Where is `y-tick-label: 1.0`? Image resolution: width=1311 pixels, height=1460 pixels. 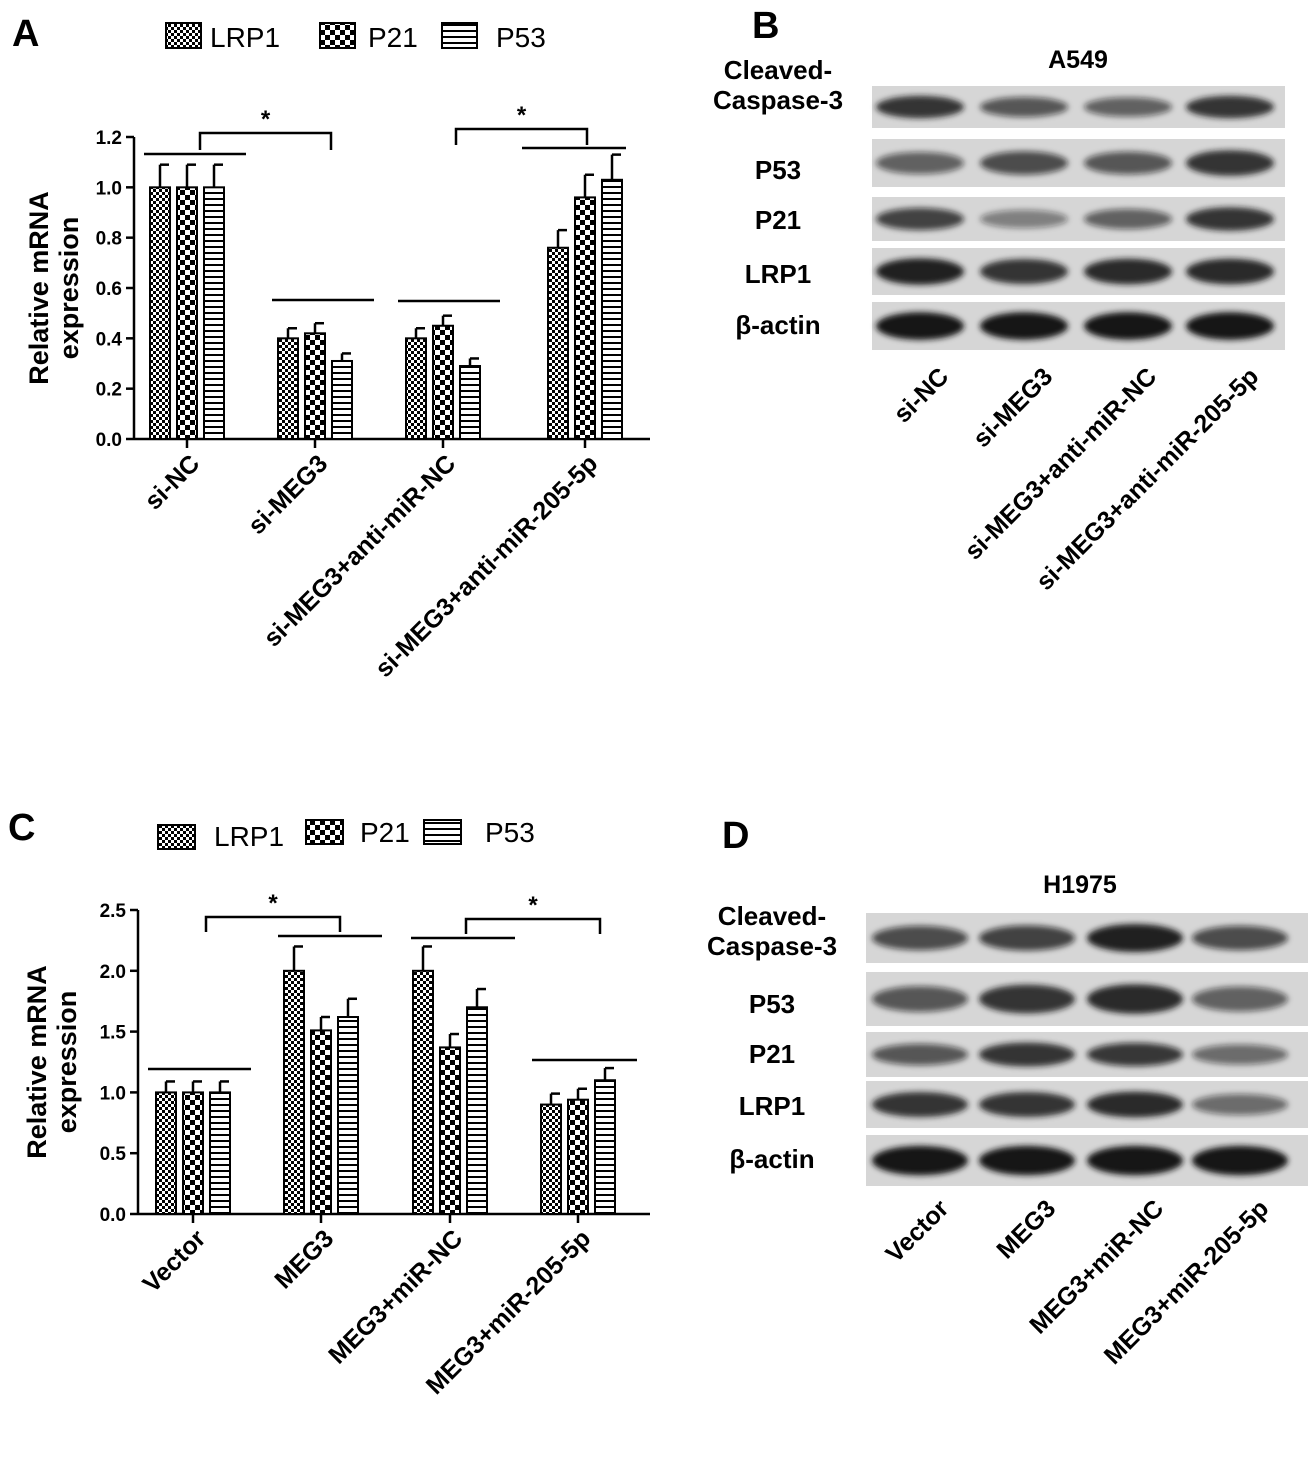
y-tick-label: 1.0 is located at coordinates (113, 1093).